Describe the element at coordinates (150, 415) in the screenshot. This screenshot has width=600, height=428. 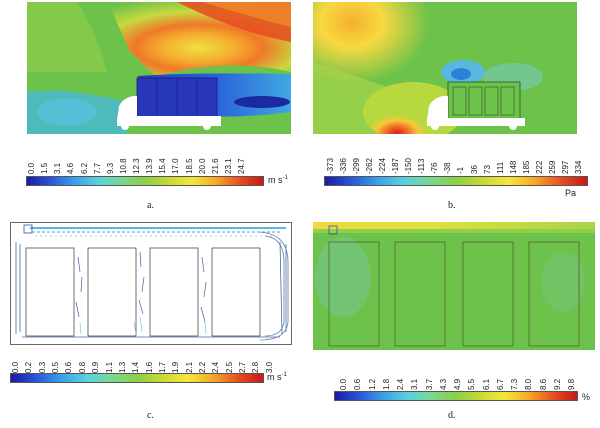
I see `caption-c: c.` at that location.